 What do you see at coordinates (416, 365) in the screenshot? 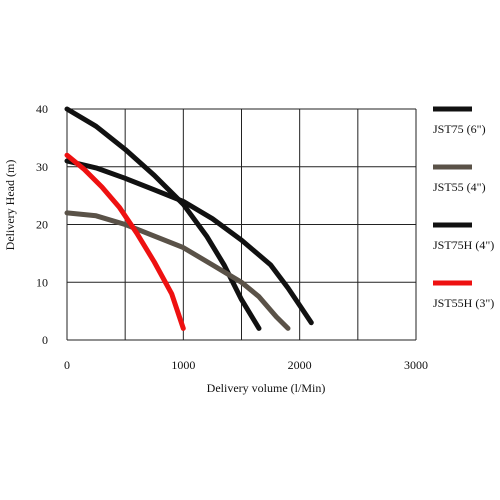
I see `x-tick-label: 3000` at bounding box center [416, 365].